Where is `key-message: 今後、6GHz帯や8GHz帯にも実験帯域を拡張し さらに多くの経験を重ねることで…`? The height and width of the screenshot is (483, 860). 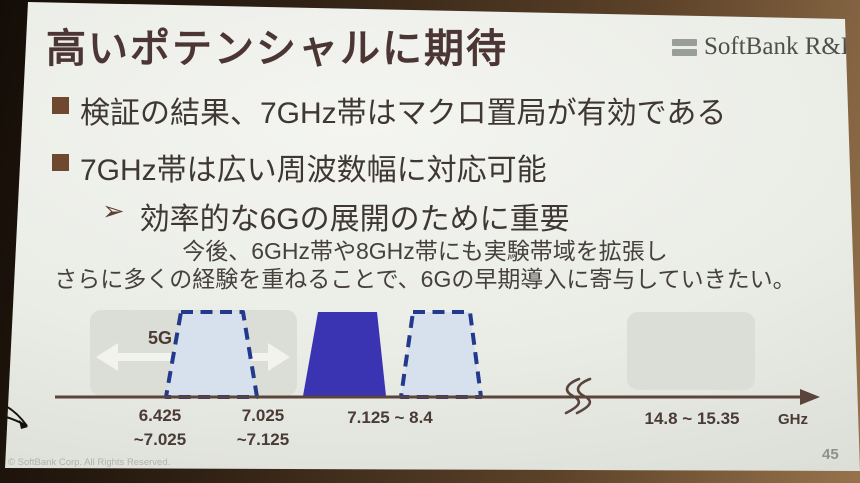 key-message: 今後、6GHz帯や8GHz帯にも実験帯域を拡張し さらに多くの経験を重ねることで… is located at coordinates (427, 265).